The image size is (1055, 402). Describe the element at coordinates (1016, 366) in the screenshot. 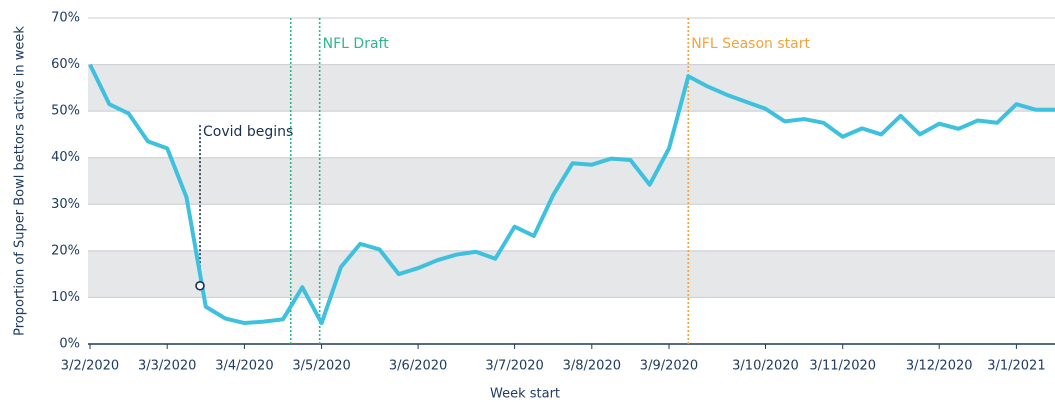

I see `x-tick-label: 3/1/2021` at that location.